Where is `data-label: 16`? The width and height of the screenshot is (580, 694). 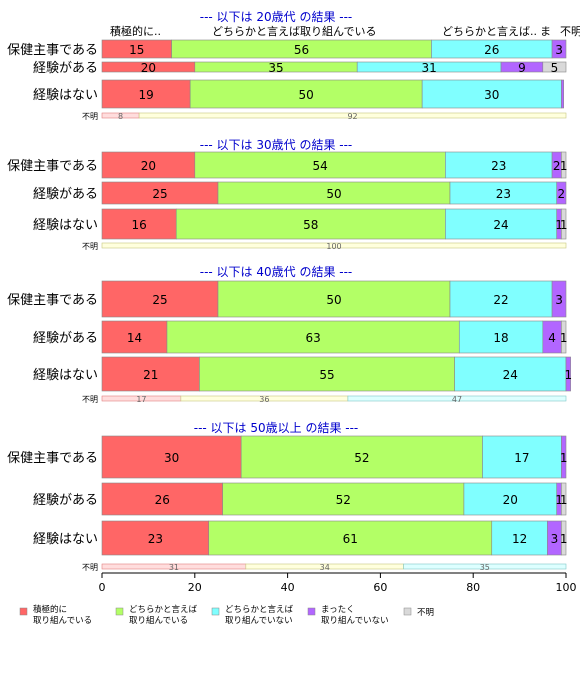 data-label: 16 is located at coordinates (138, 225).